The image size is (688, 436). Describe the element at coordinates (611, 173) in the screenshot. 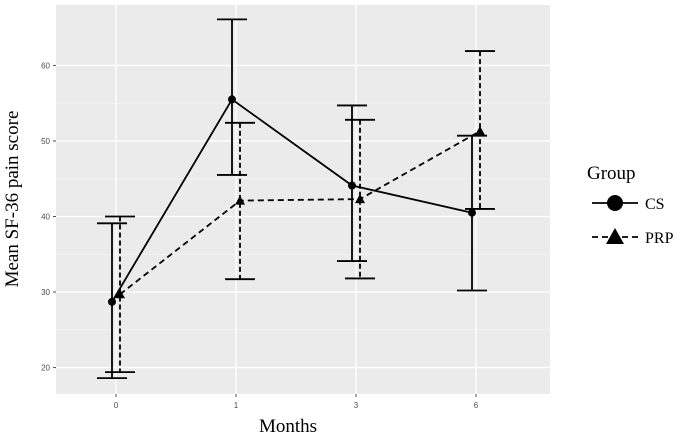

I see `legend-title: Group` at that location.